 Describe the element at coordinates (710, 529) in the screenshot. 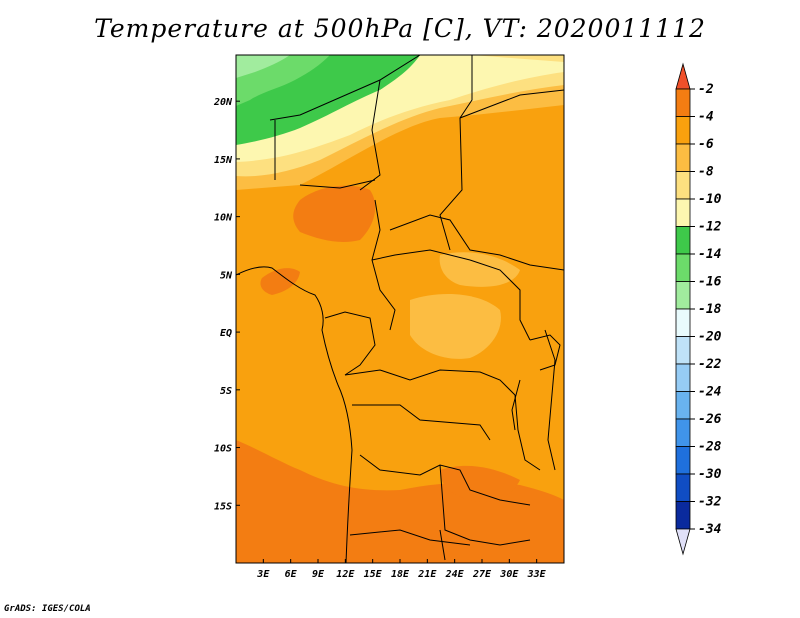

I see `colorbar-label: -34` at that location.